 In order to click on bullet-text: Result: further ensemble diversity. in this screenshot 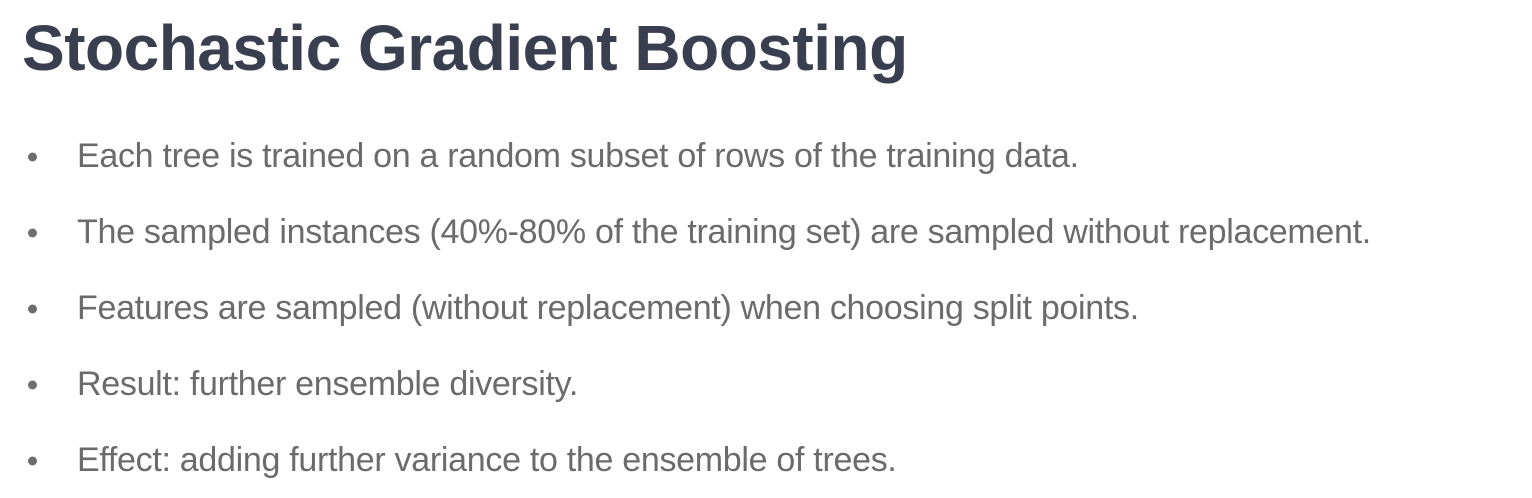, I will do `click(327, 384)`.